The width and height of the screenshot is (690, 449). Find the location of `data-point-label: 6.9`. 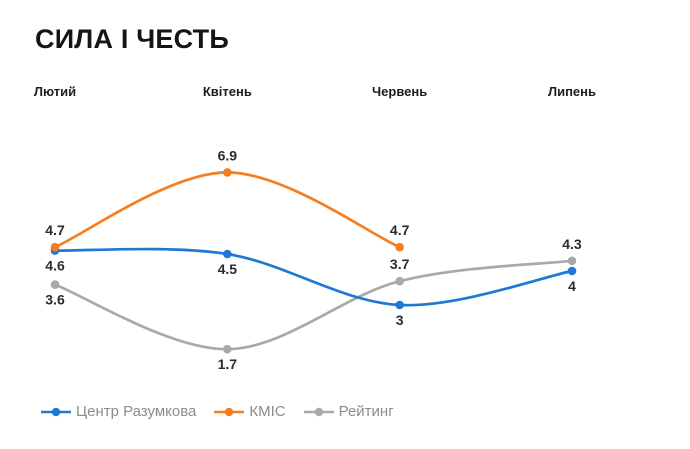

data-point-label: 6.9 is located at coordinates (228, 155).